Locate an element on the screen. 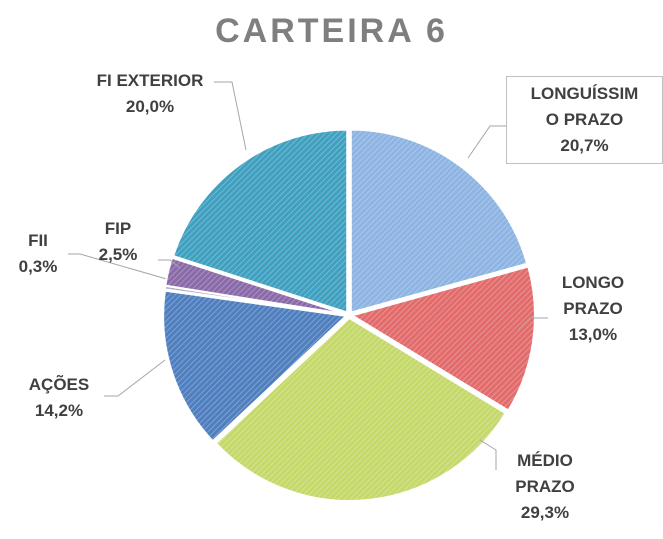 The image size is (663, 539). data-label: MÉDIO PRAZO 29,3% is located at coordinates (545, 487).